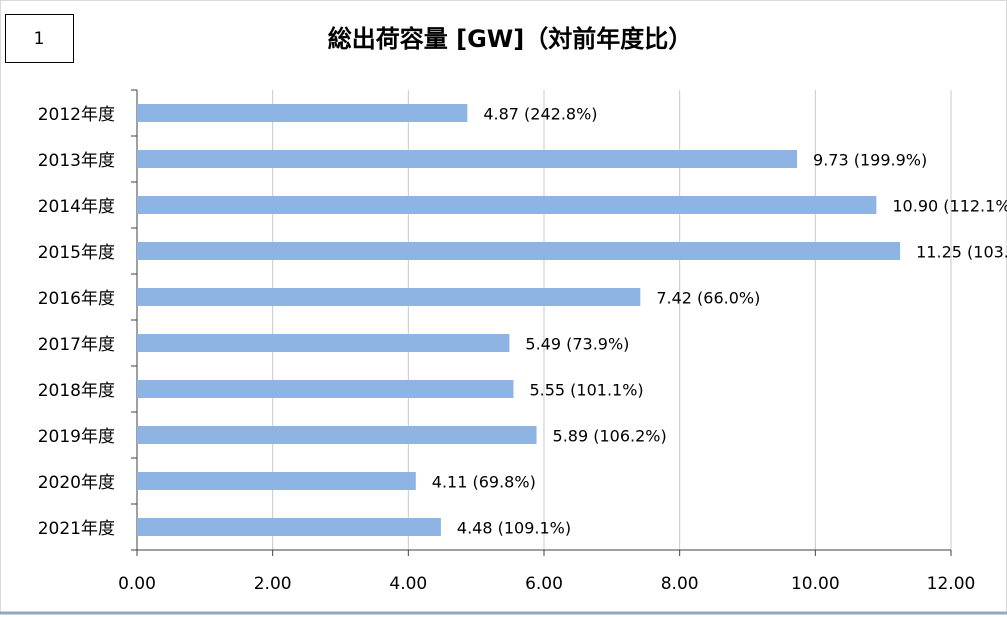 The height and width of the screenshot is (617, 1007). I want to click on chart-title: 総出荷容量 [GW]（対前年度比）, so click(510, 39).